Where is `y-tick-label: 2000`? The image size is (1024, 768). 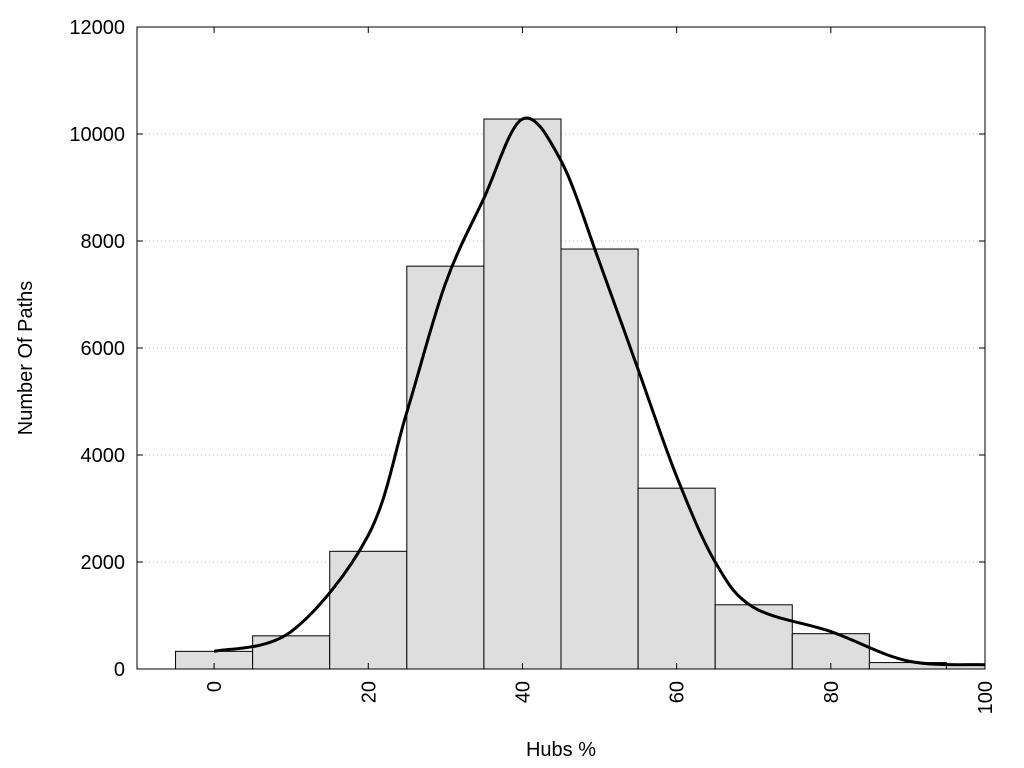 y-tick-label: 2000 is located at coordinates (103, 563).